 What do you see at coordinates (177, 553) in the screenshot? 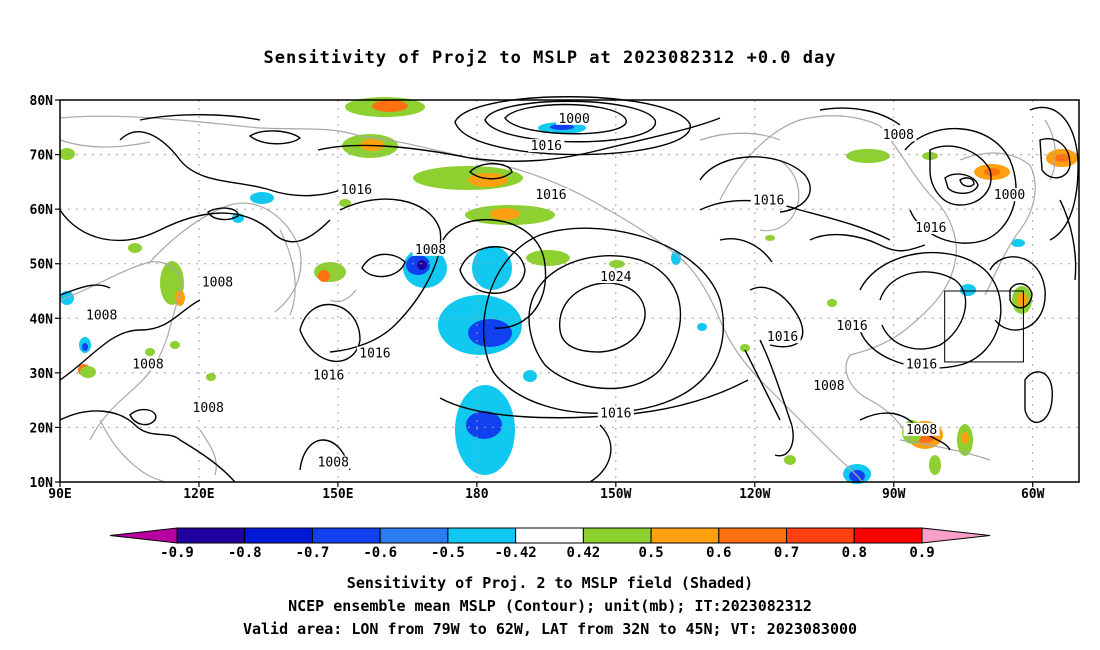
I see `colorbar-label: -0.9` at bounding box center [177, 553].